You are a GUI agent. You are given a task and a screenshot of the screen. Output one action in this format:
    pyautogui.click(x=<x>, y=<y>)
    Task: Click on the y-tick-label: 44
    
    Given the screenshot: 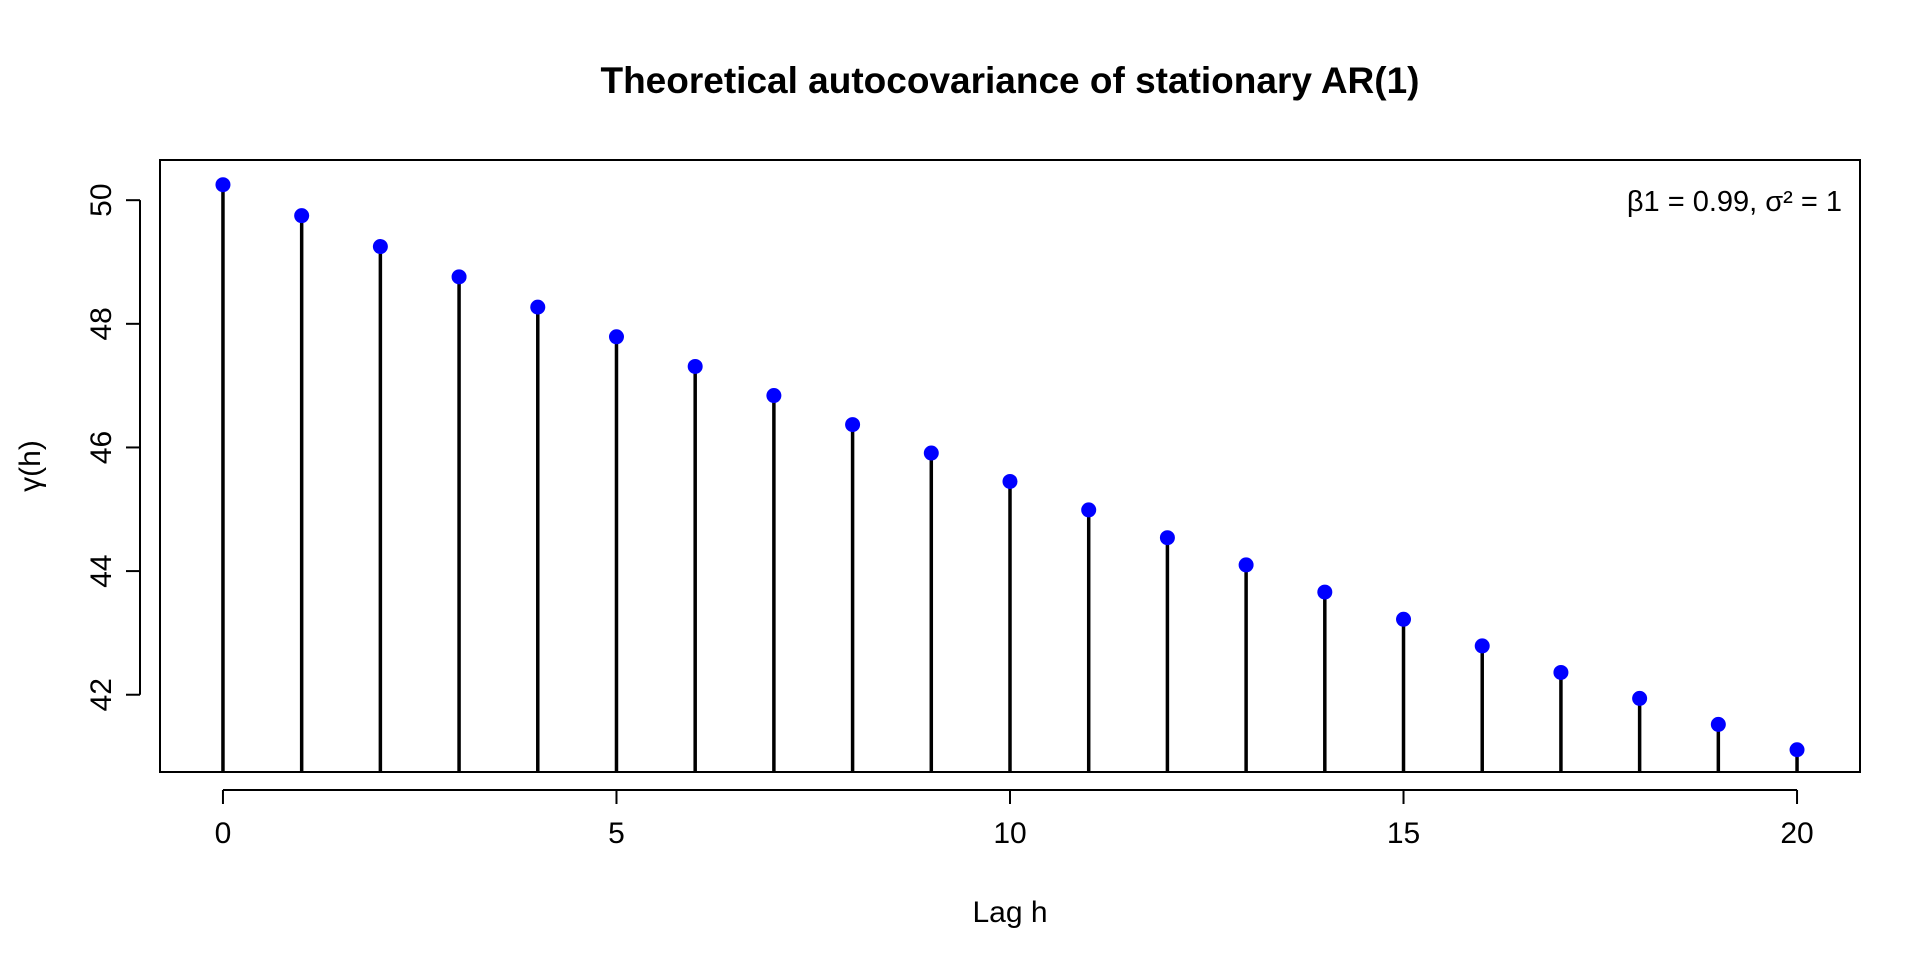 What is the action you would take?
    pyautogui.click(x=101, y=570)
    